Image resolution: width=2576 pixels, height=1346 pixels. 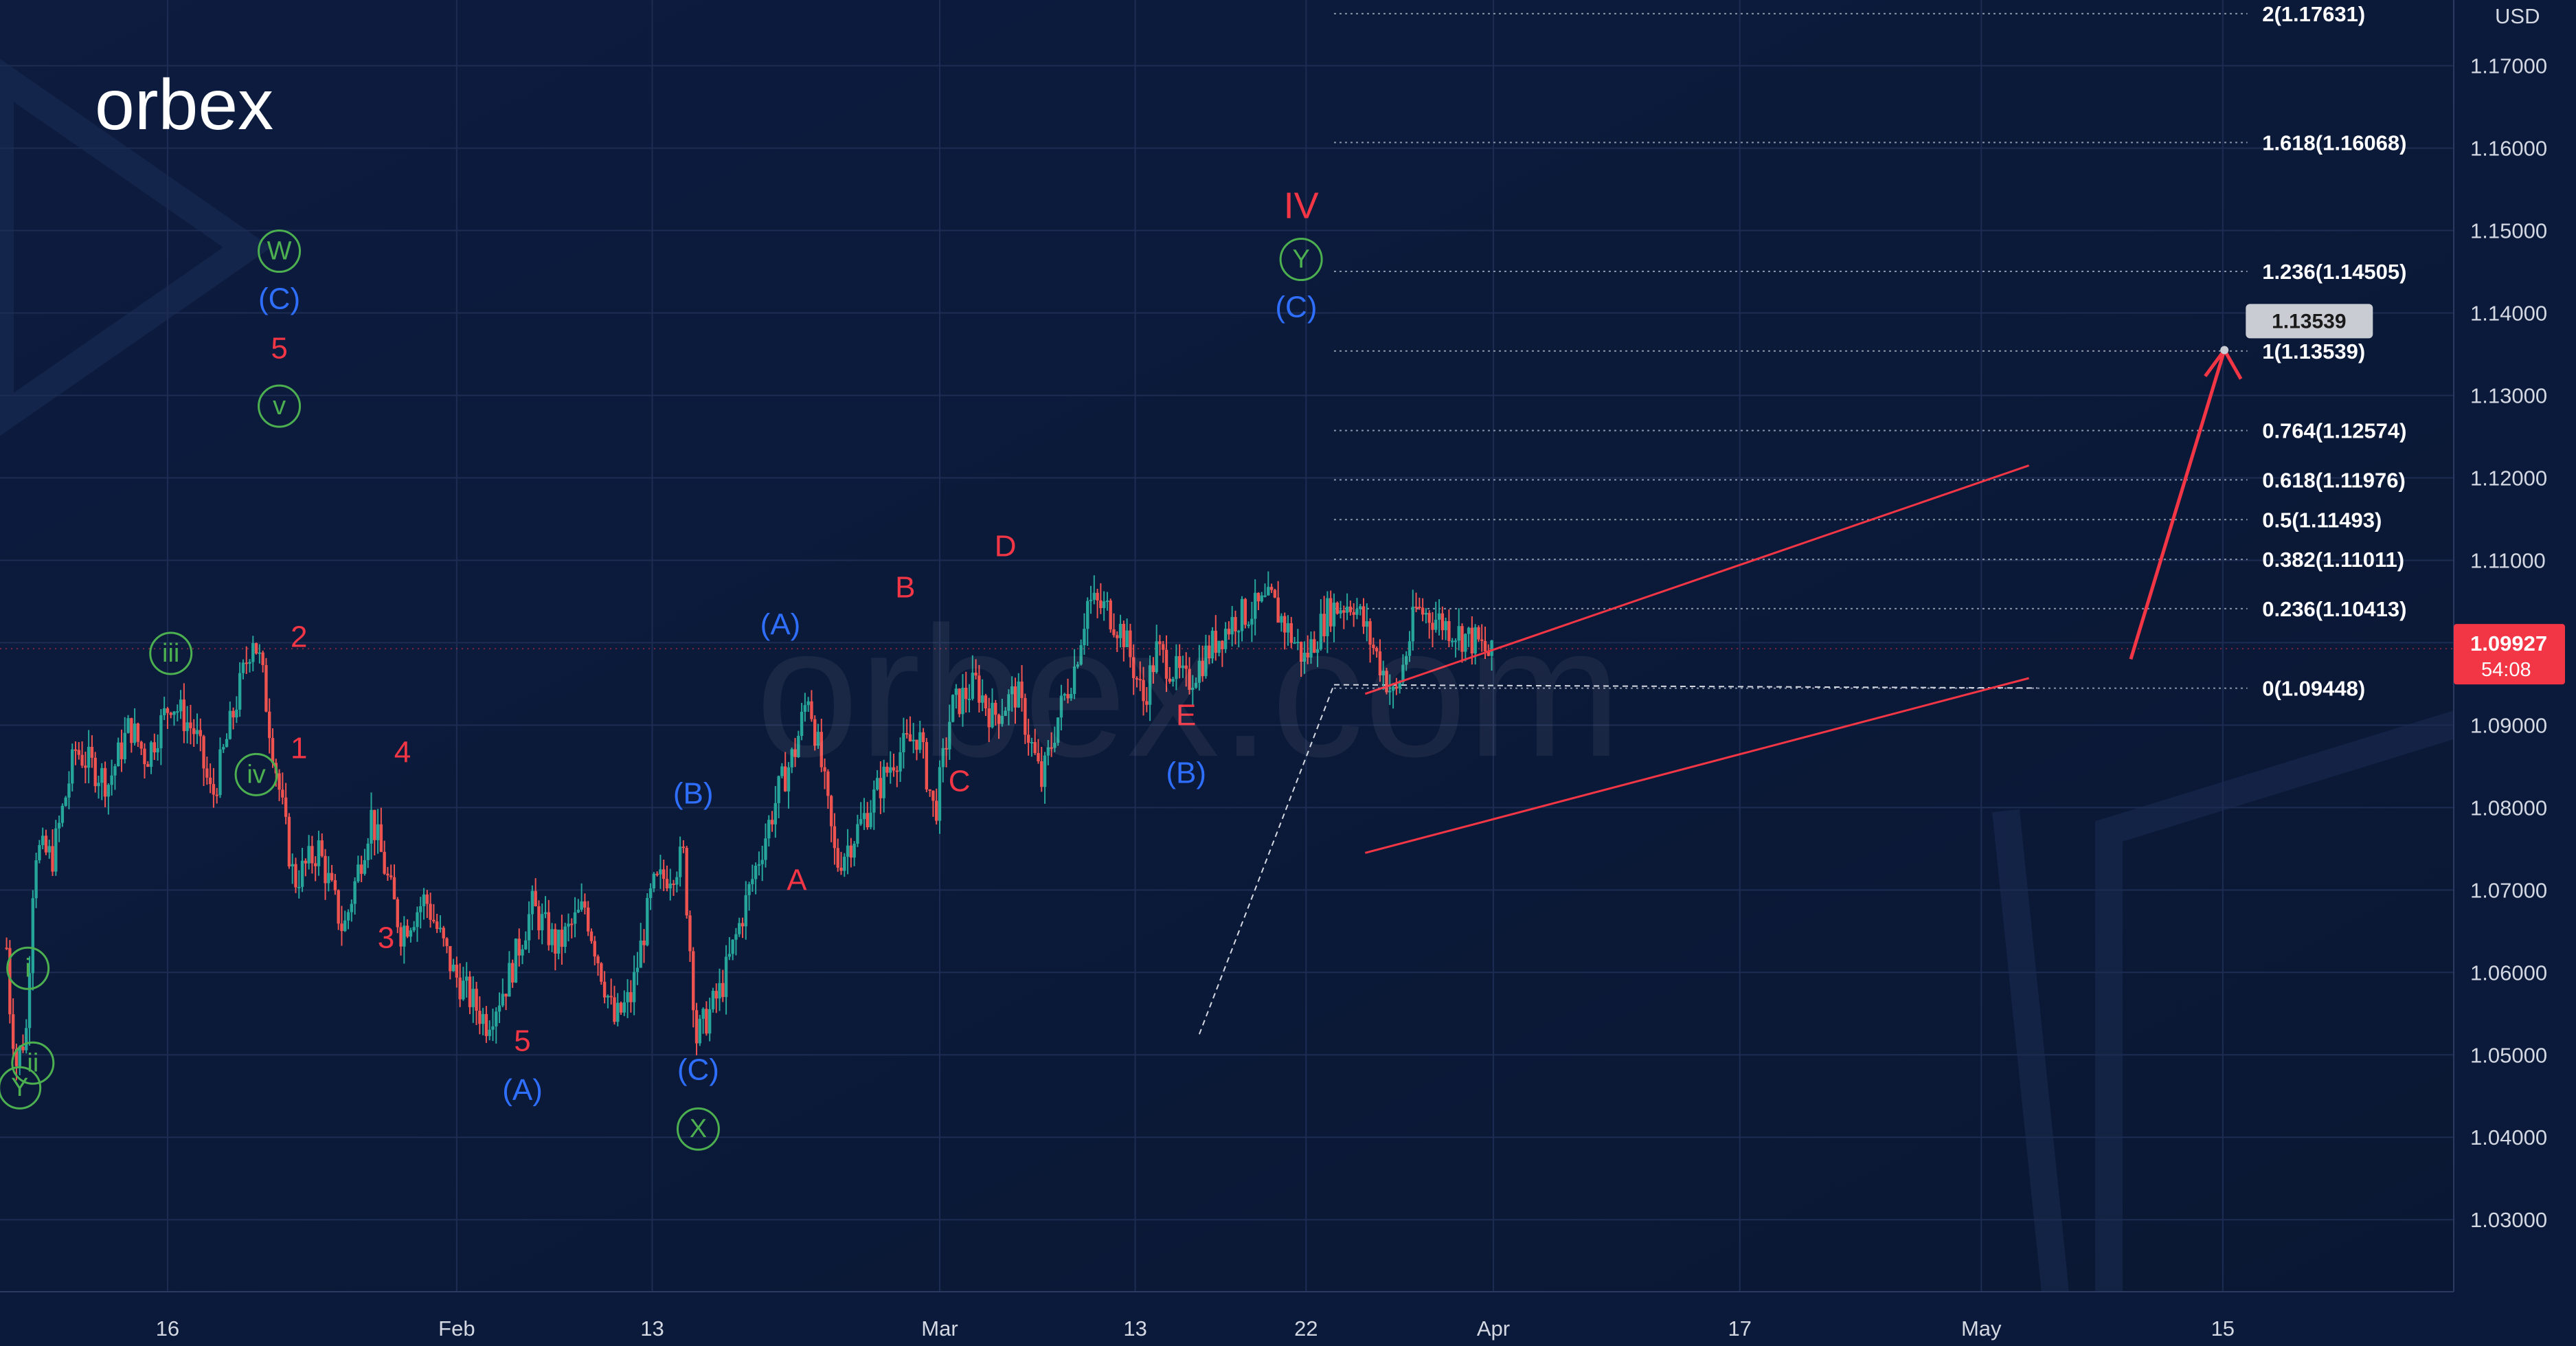 What do you see at coordinates (2508, 808) in the screenshot?
I see `y-tick-label: 1.08000` at bounding box center [2508, 808].